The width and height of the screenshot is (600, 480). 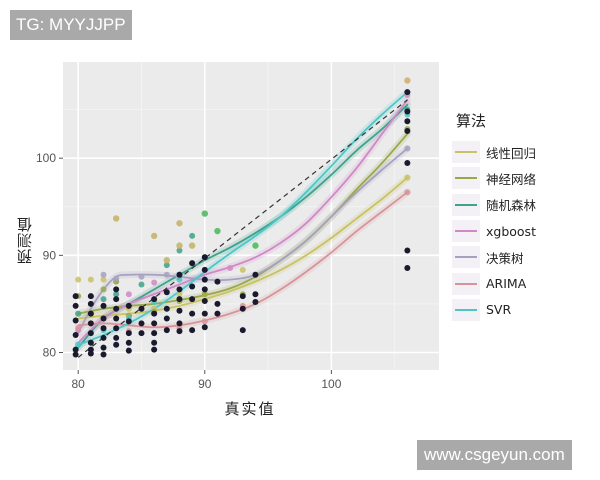 I want to click on legend-item: 随机森林, so click(x=494, y=205).